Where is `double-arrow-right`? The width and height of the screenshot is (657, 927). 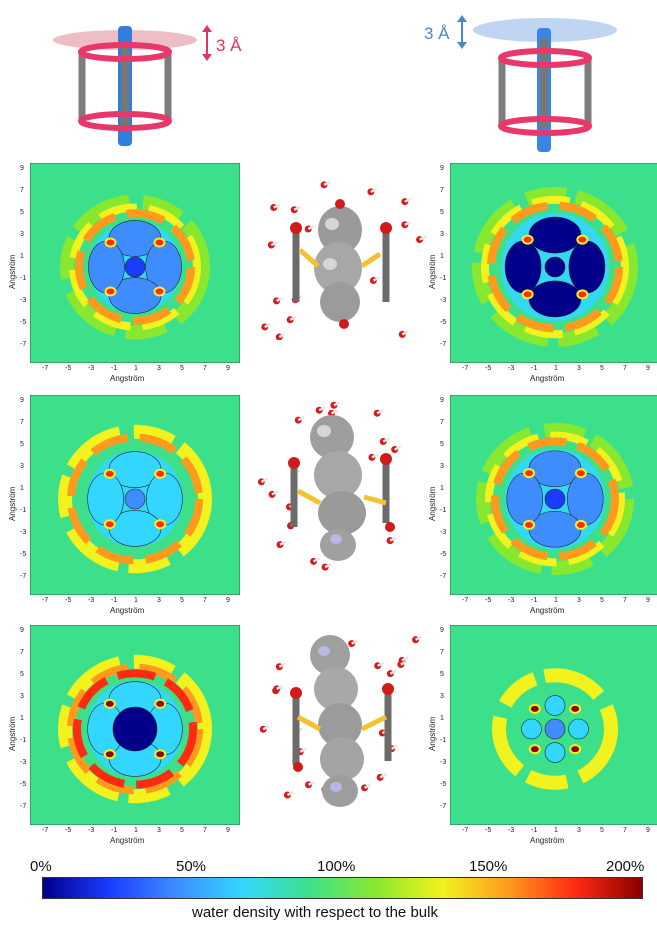 double-arrow-right is located at coordinates (462, 32).